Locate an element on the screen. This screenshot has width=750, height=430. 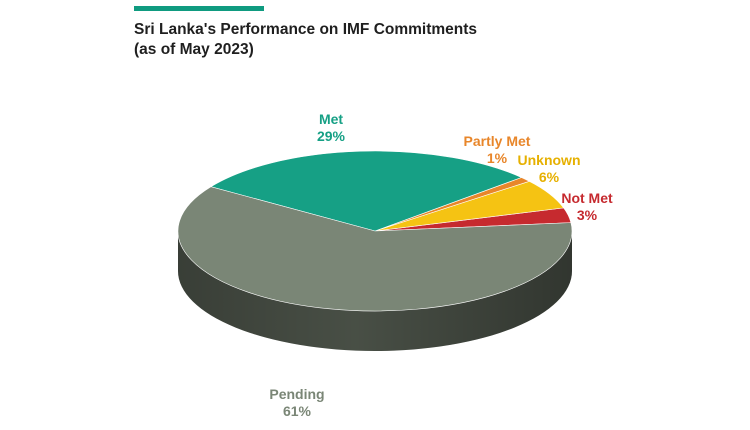
label-unknown-name: Unknown is located at coordinates (549, 160).